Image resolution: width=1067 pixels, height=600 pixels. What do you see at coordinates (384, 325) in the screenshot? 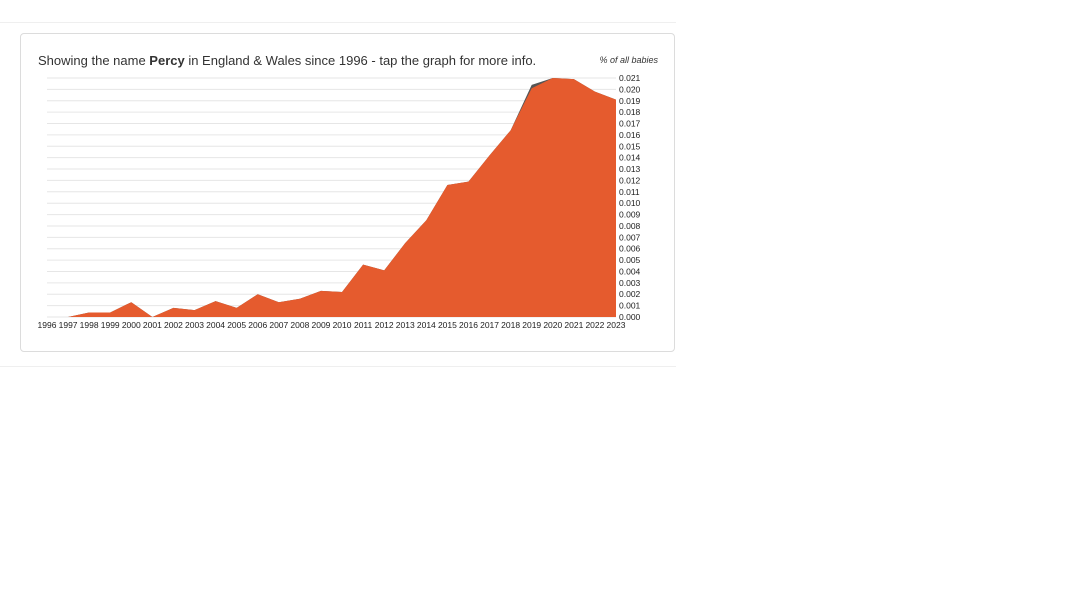
I see `x-tick-label: 2012` at bounding box center [384, 325].